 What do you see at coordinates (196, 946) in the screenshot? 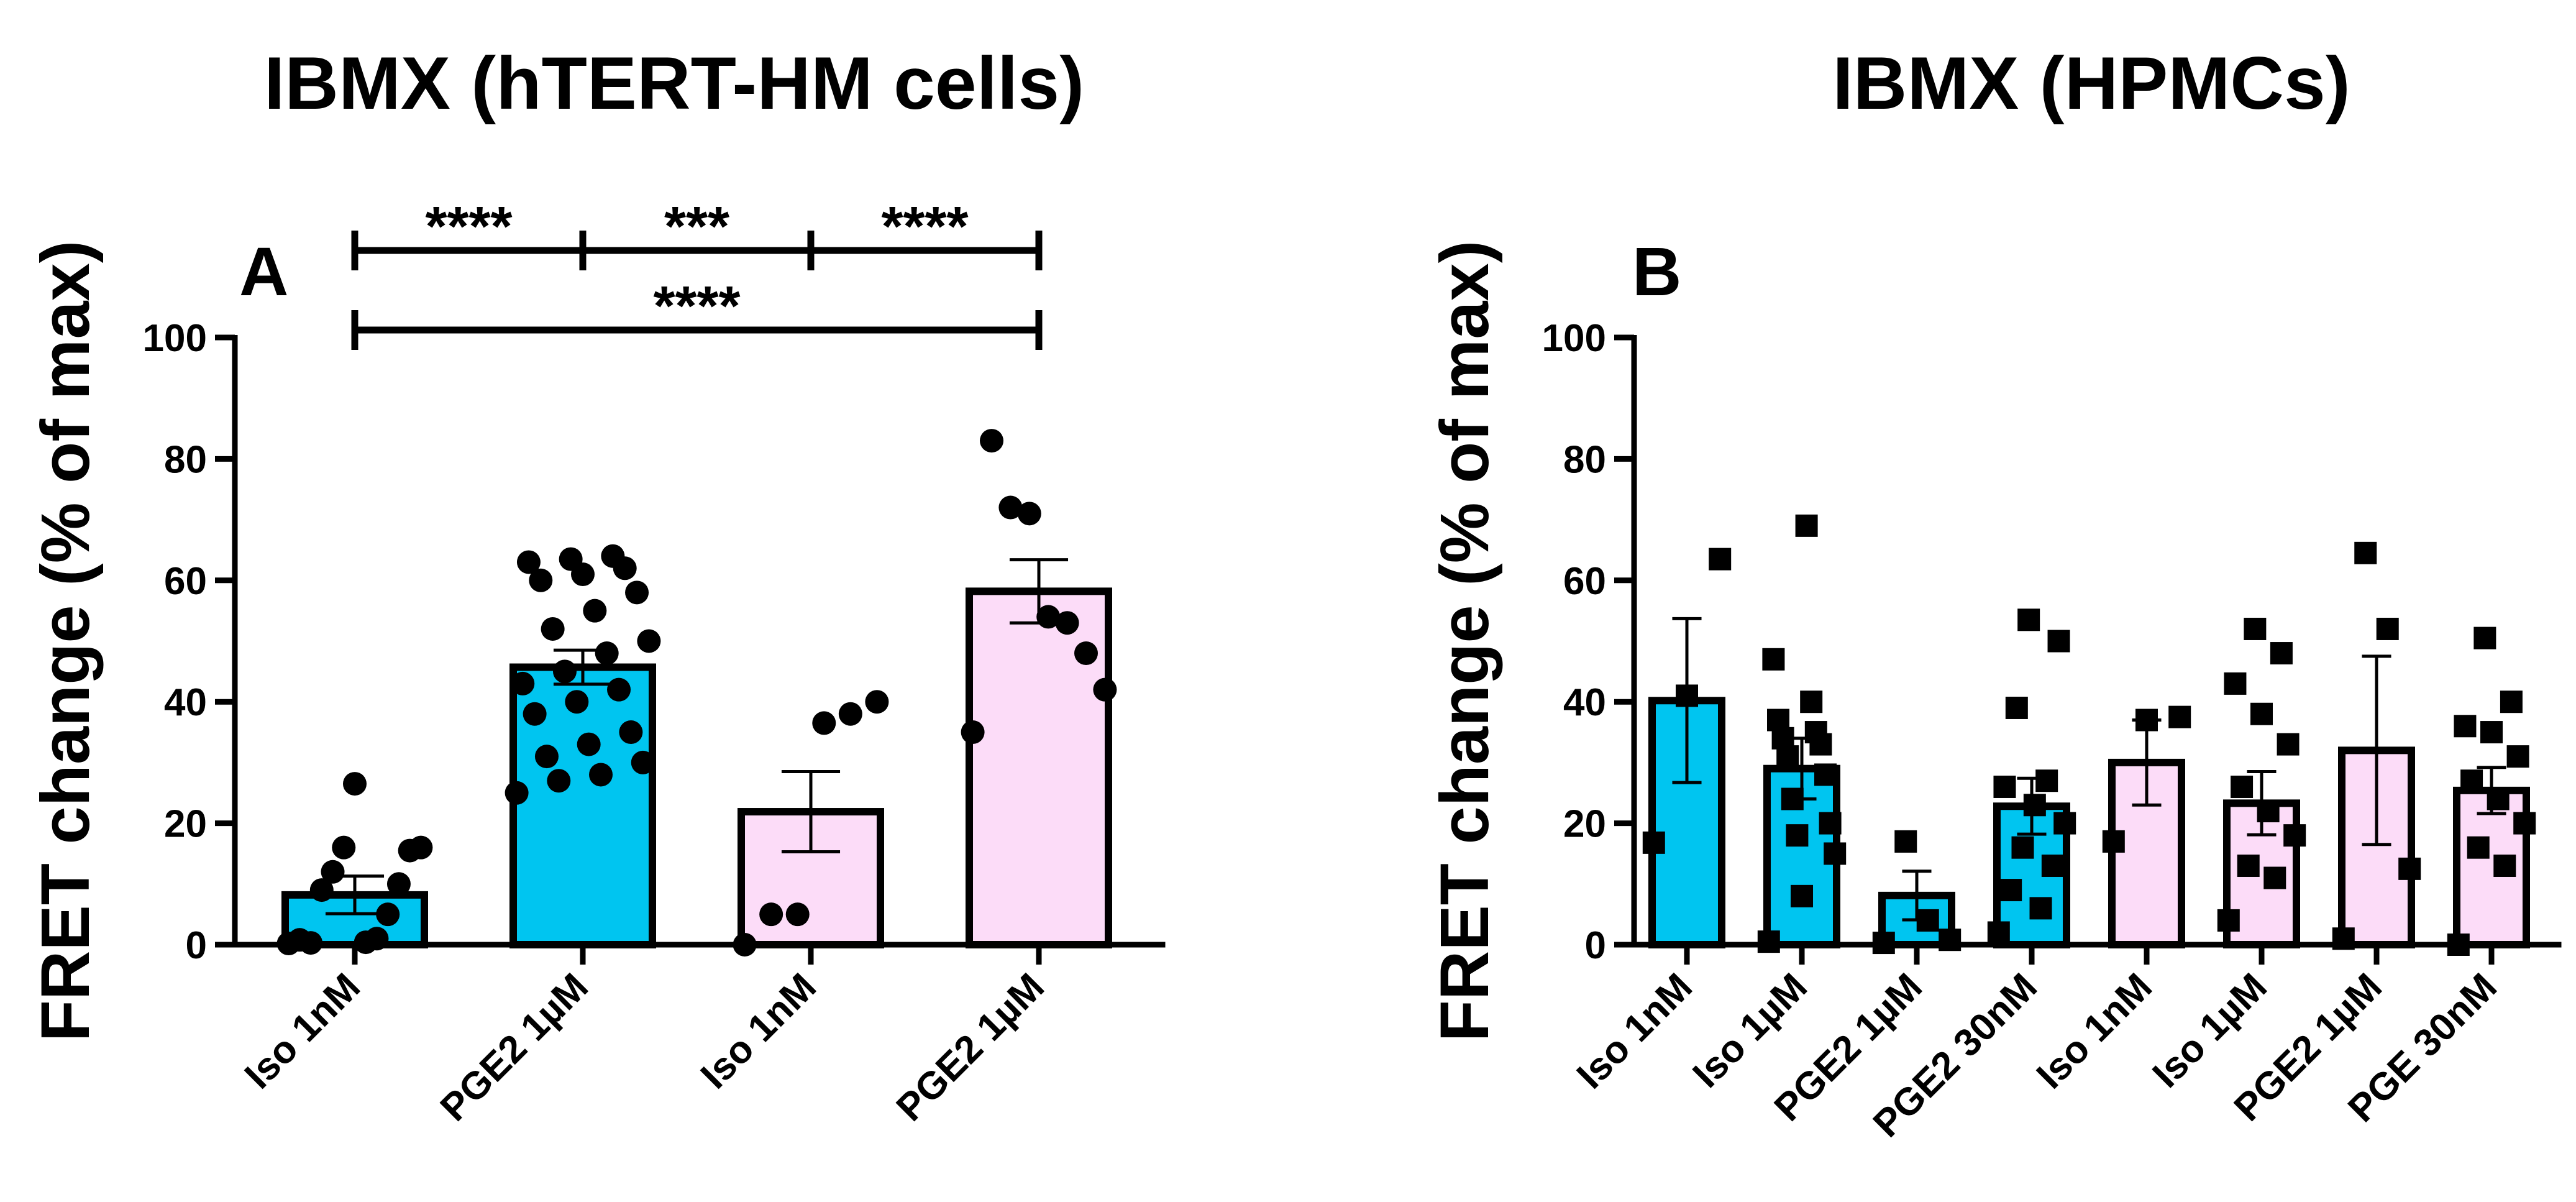
I see `y-tick-label: 0` at bounding box center [196, 946].